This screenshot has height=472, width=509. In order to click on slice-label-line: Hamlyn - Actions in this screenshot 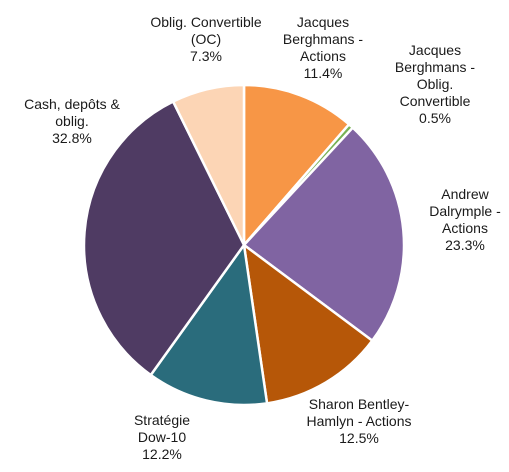, I will do `click(359, 421)`.